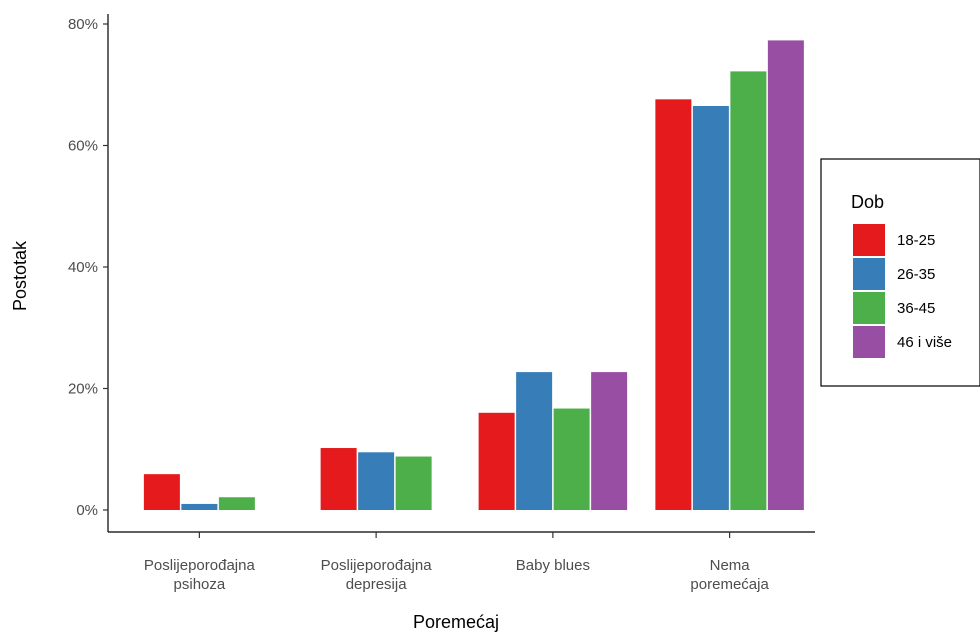 Image resolution: width=980 pixels, height=635 pixels. Describe the element at coordinates (376, 481) in the screenshot. I see `bar-26-35-cat2` at that location.